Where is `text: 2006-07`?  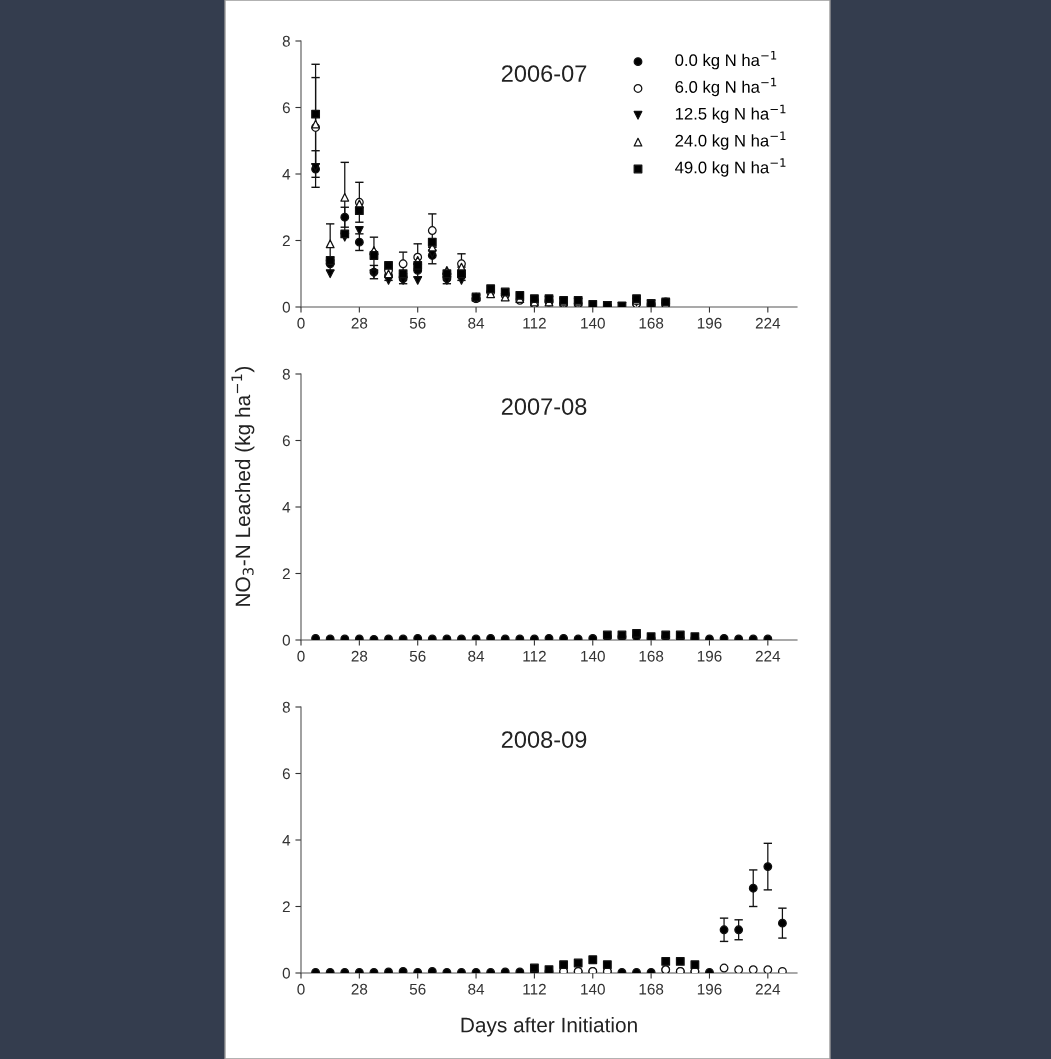 text: 2006-07 is located at coordinates (544, 73).